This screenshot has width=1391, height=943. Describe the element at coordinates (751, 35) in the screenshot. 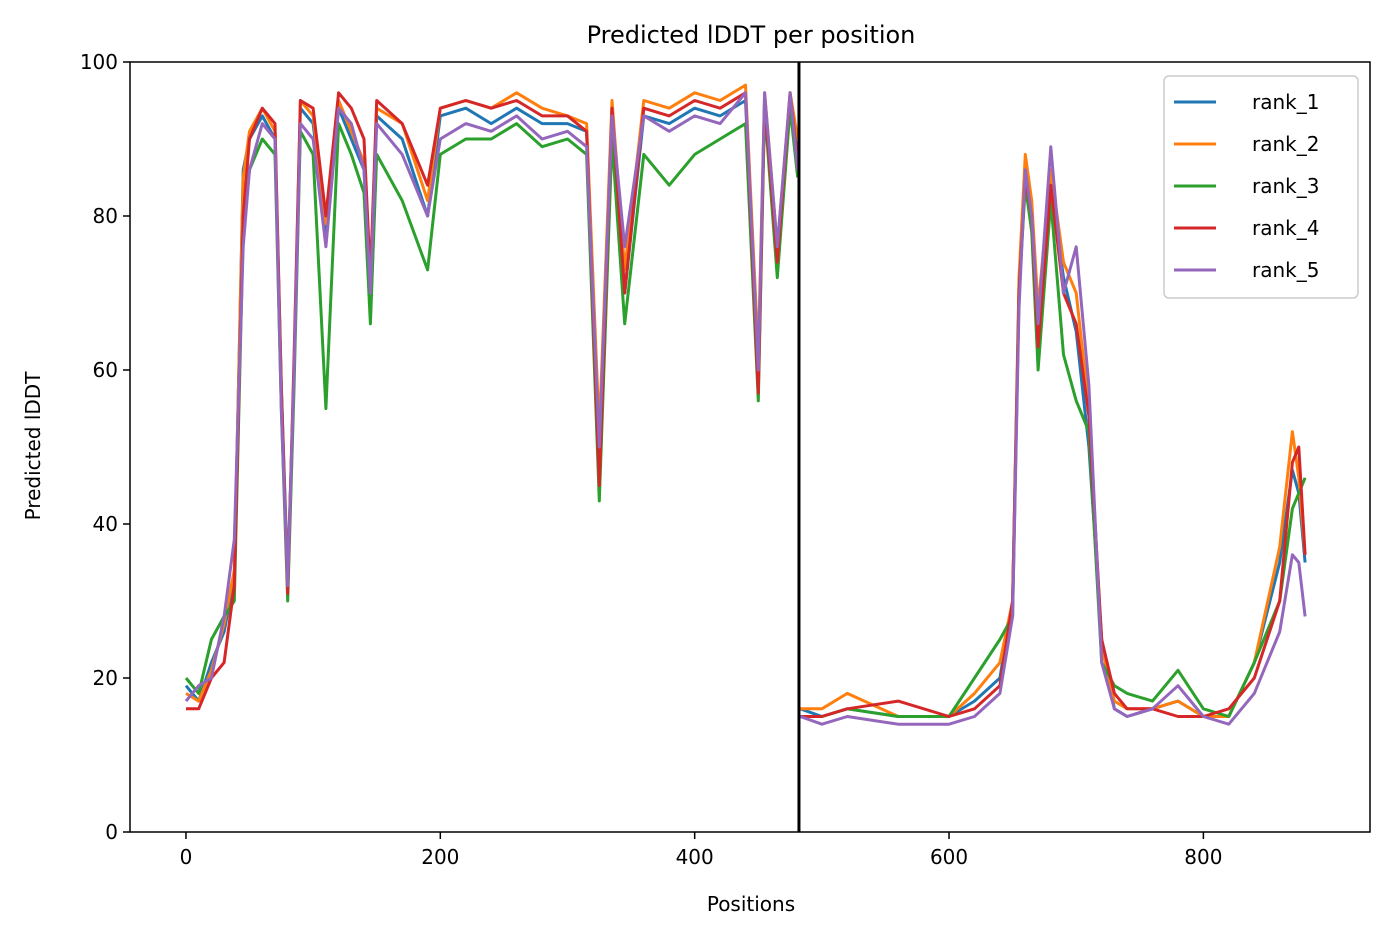

I see `chart-title: Predicted lDDT per position` at that location.